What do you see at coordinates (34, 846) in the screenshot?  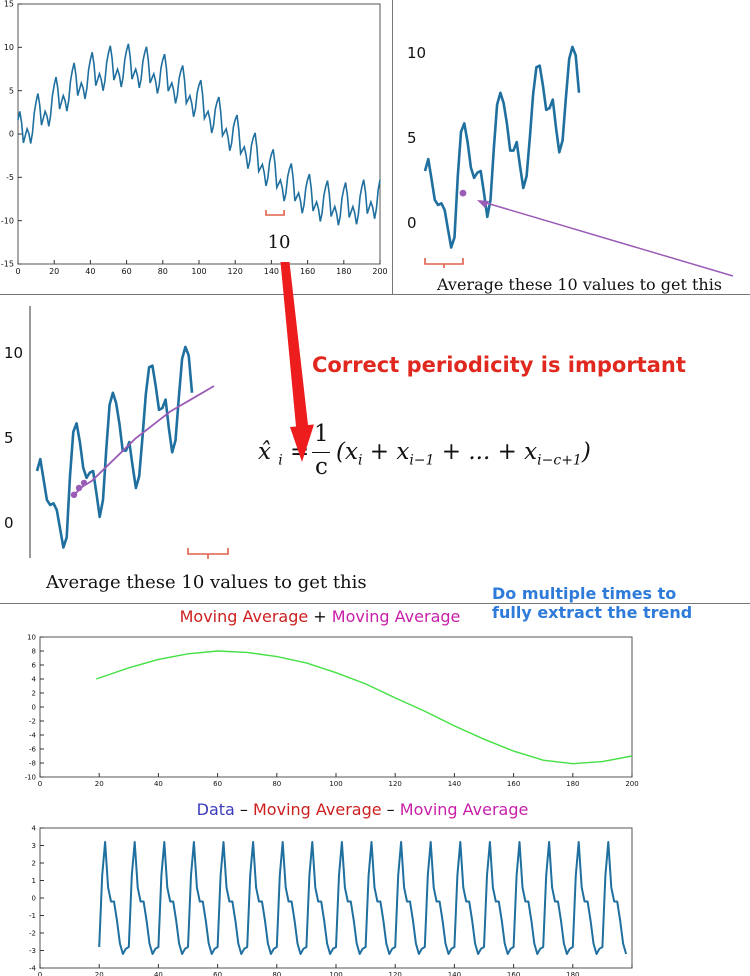 I see `p5-ytick-label: 3` at bounding box center [34, 846].